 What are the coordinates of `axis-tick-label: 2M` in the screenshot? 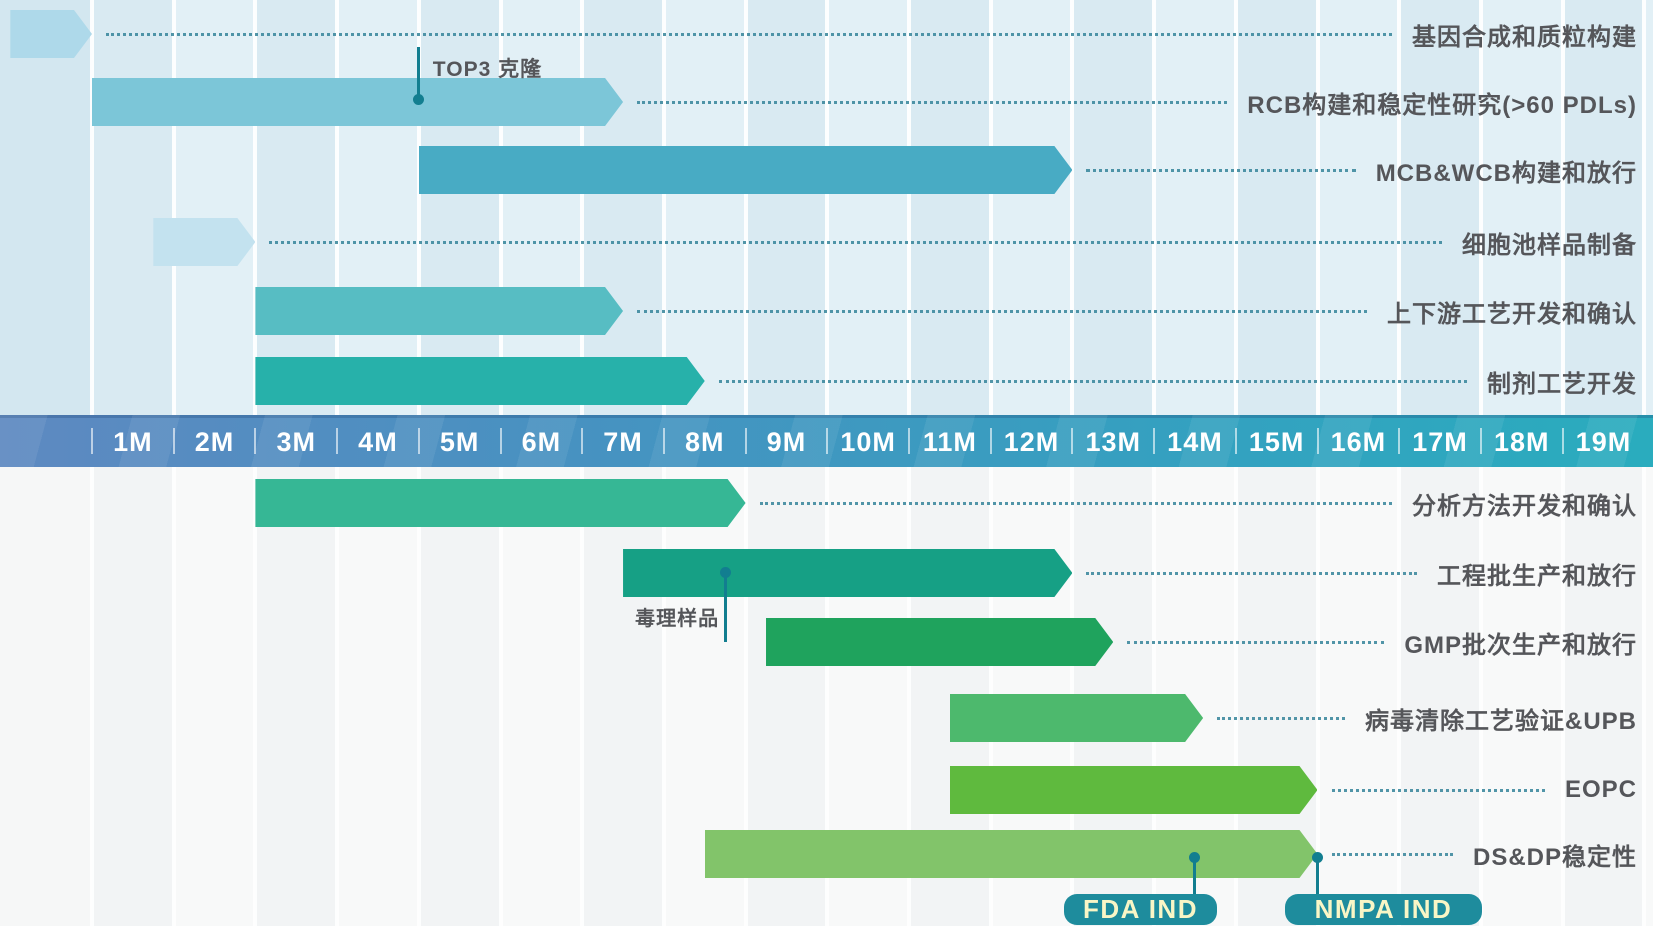 It's located at (214, 442).